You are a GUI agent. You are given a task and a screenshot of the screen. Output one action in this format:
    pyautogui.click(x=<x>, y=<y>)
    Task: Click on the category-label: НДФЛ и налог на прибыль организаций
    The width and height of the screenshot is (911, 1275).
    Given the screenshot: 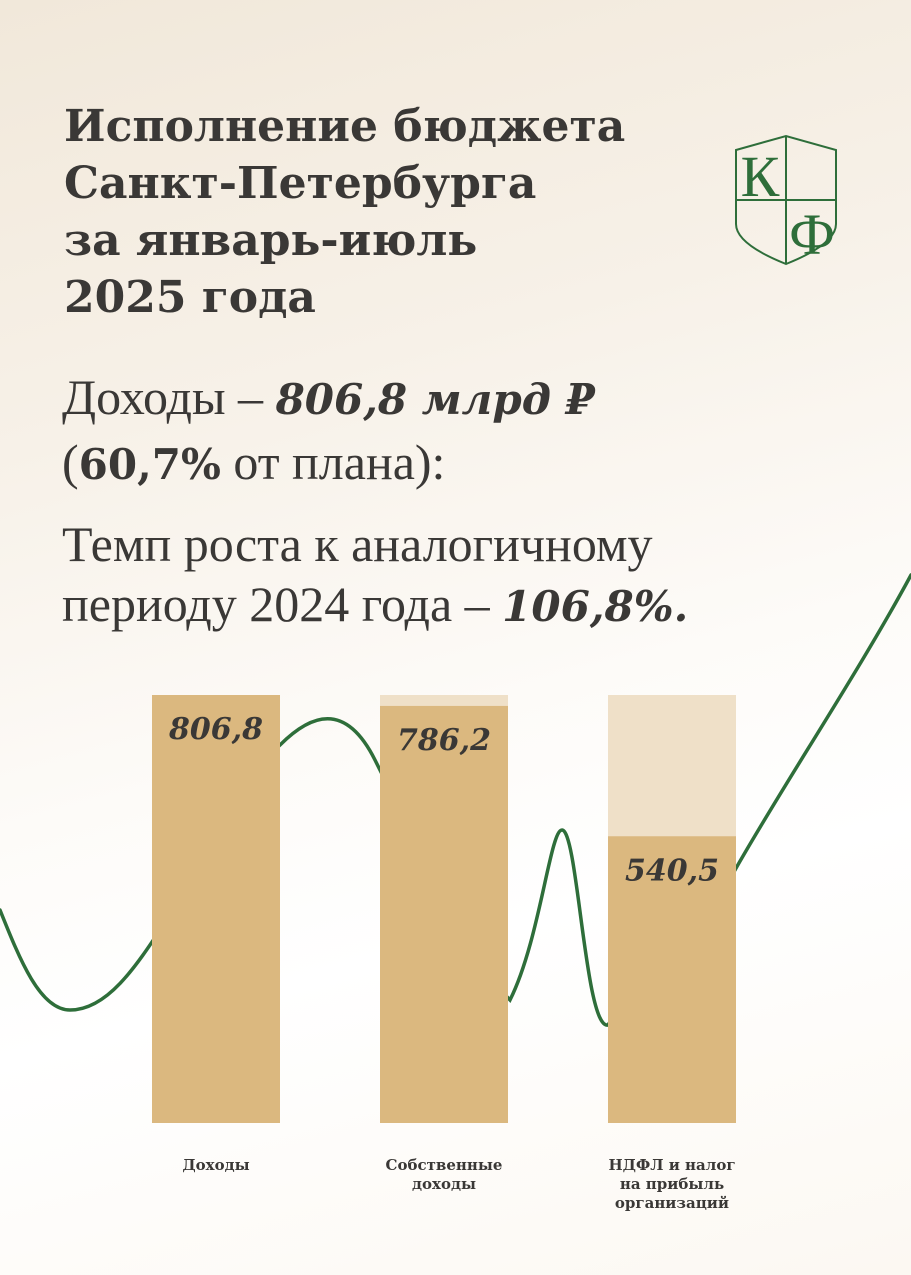 What is the action you would take?
    pyautogui.click(x=672, y=1184)
    